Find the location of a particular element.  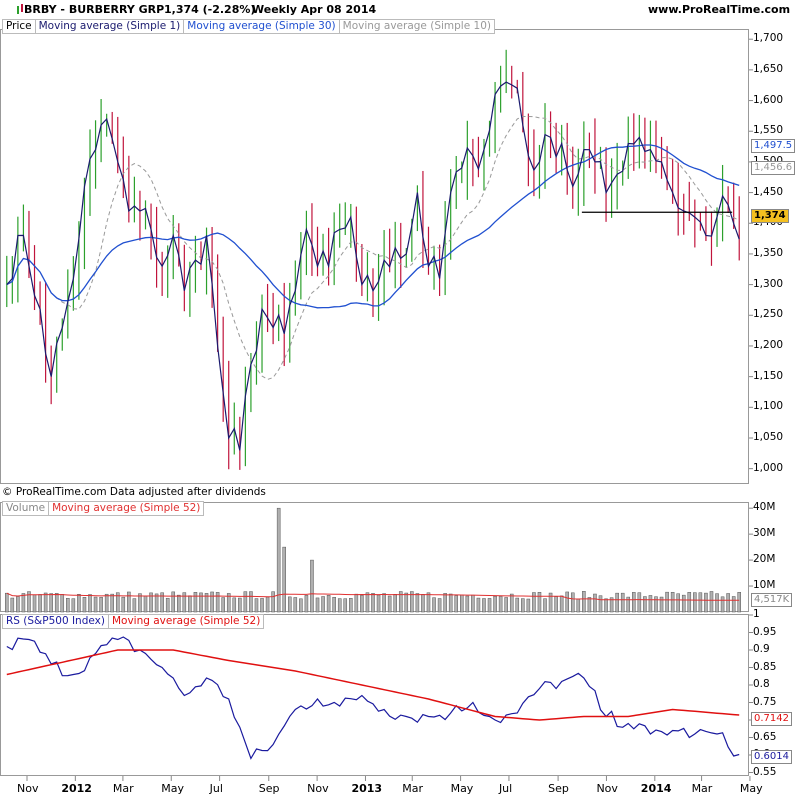

volume-ma-line is located at coordinates (373, 596).